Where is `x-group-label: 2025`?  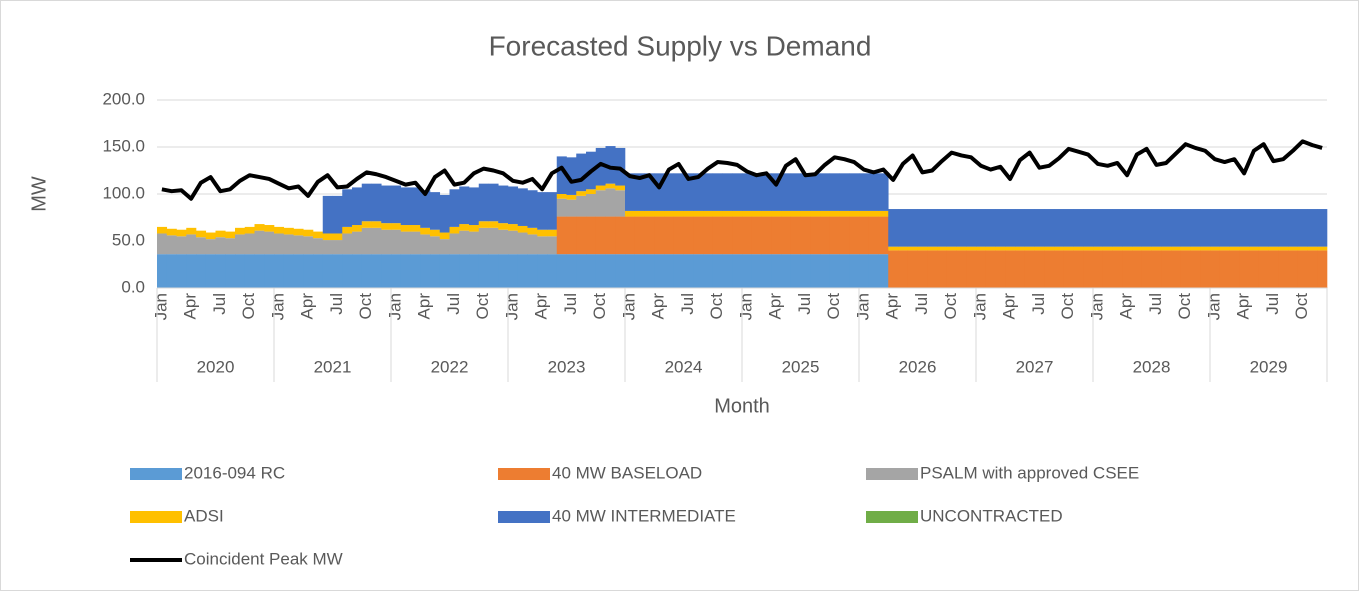
x-group-label: 2025 is located at coordinates (801, 366).